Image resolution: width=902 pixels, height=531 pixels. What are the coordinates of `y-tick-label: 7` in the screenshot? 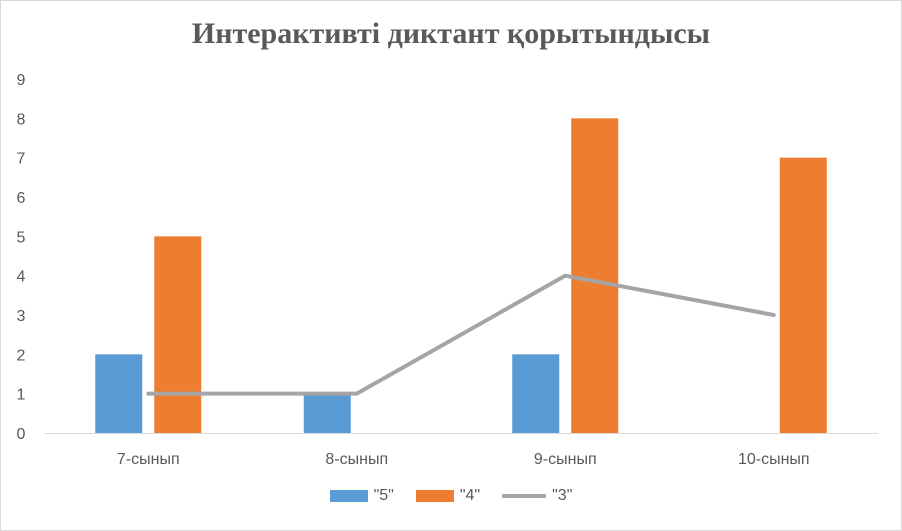 It's located at (21, 159).